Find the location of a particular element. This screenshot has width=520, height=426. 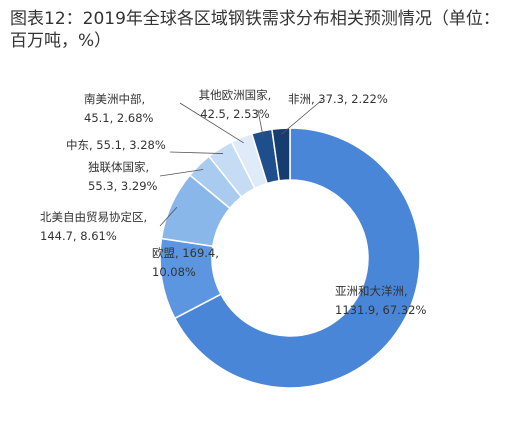

label-value: , 45.1, 2.68% is located at coordinates (119, 108).